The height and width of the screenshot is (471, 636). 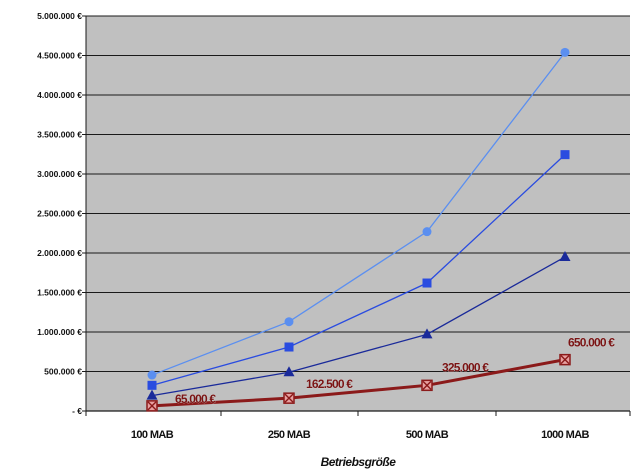 I want to click on y-tick-label: 4.500.000 €, so click(x=59, y=56).